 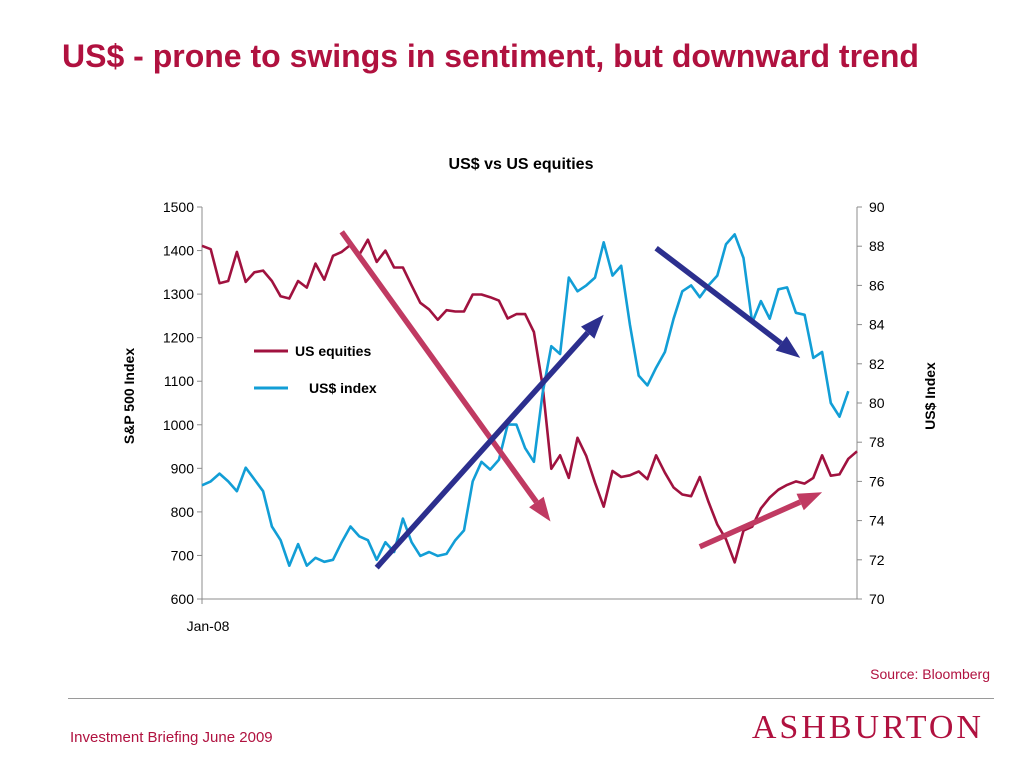 I want to click on left-tick-label: 1300, so click(x=178, y=294).